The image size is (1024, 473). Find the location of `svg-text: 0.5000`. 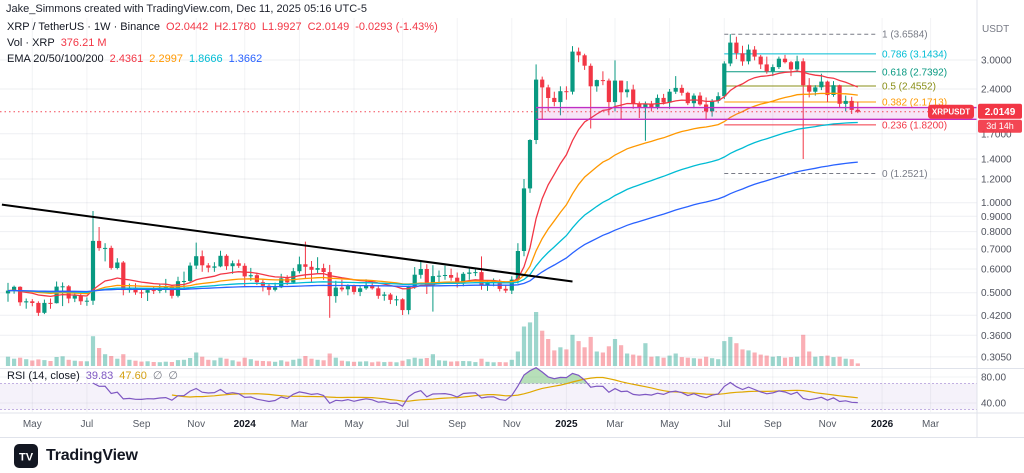

svg-text: 0.5000 is located at coordinates (996, 293).